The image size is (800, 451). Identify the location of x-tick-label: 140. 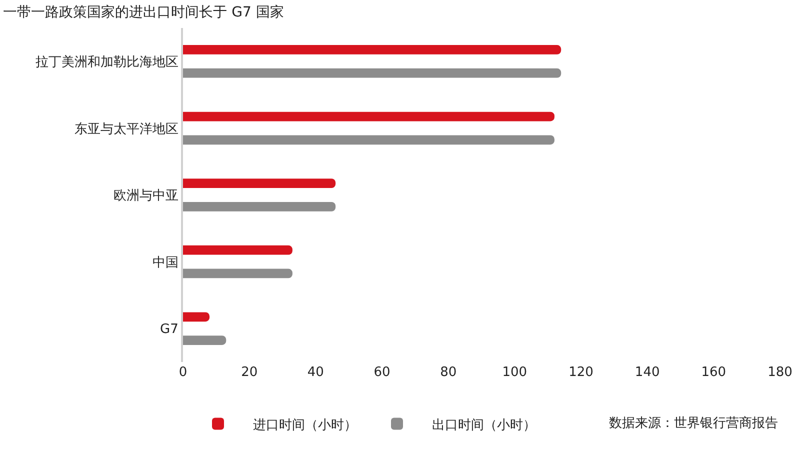
(647, 372).